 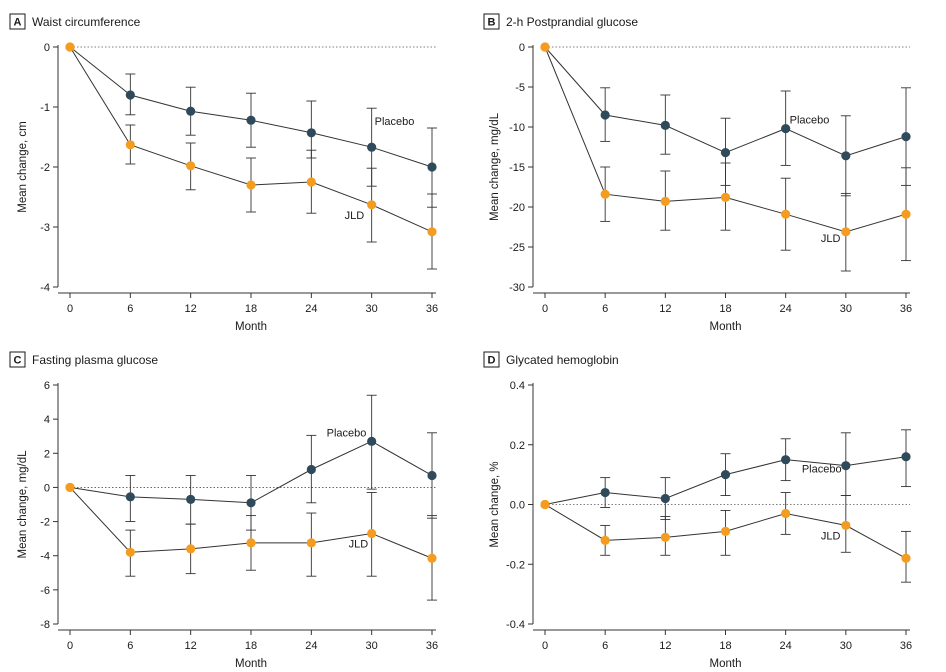 I want to click on y-tick-label: -25, so click(x=517, y=248).